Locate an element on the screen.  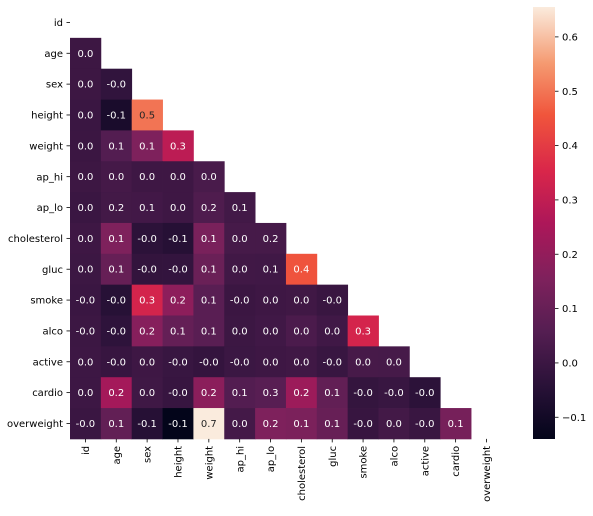
heatmap-cell-smoke-gluc is located at coordinates (332, 300).